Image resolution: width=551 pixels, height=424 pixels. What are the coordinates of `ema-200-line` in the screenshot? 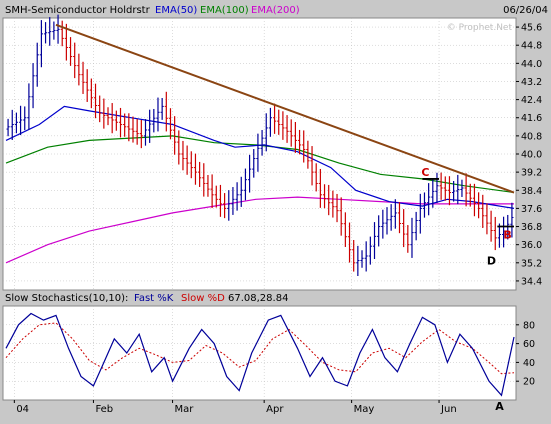 It's located at (259, 230).